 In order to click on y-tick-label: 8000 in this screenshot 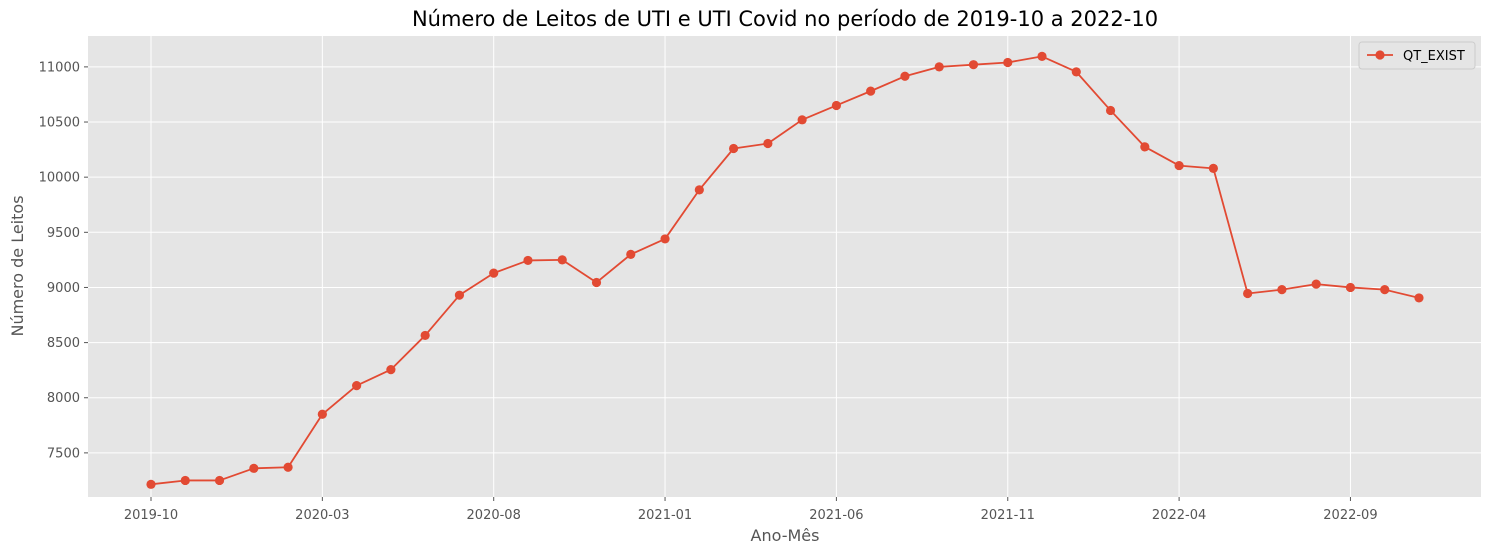, I will do `click(63, 398)`.